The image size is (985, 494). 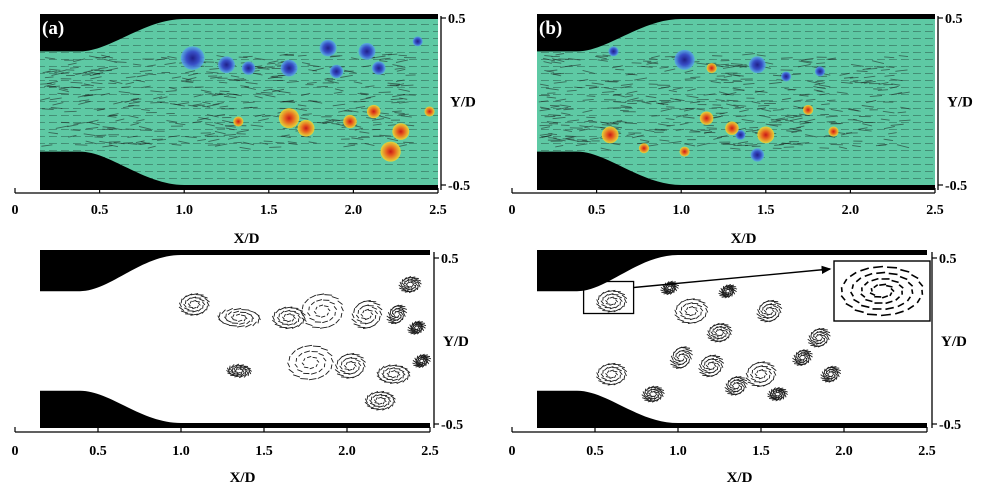 I want to click on inset-vortex-vectors, so click(x=882, y=291).